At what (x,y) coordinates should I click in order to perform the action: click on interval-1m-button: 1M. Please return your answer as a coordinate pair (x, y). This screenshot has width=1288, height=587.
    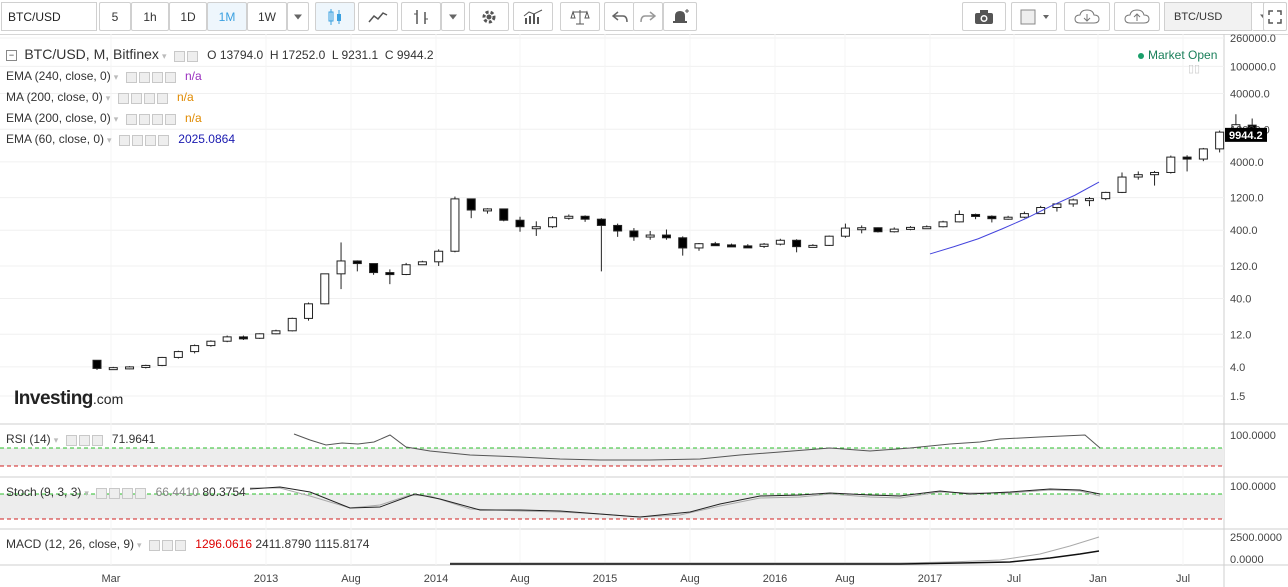
    Looking at the image, I should click on (227, 16).